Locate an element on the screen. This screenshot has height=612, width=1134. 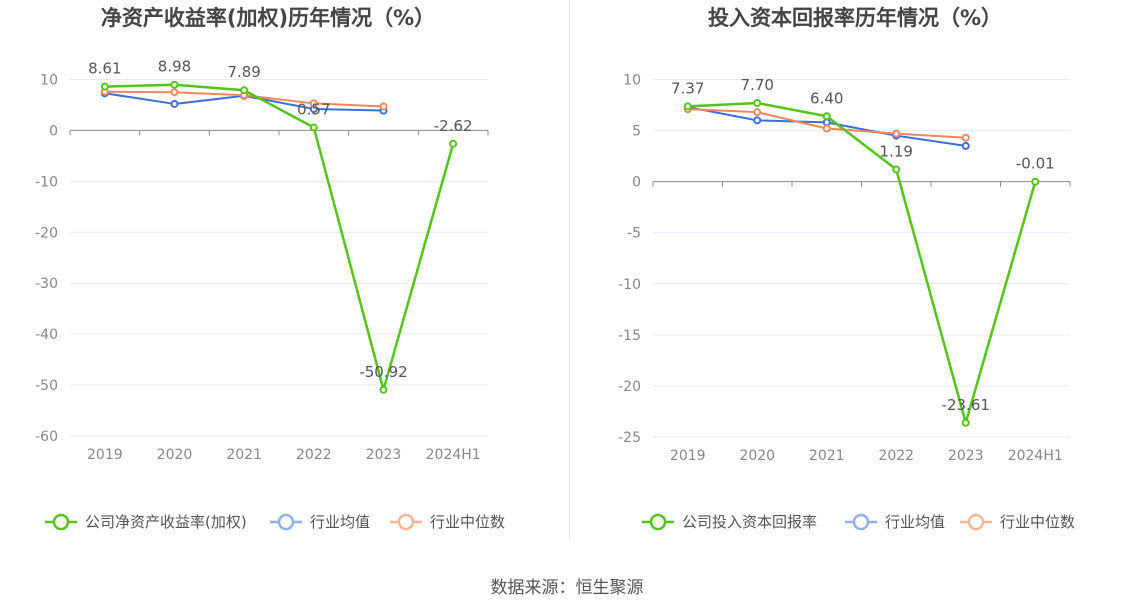
roe-data-label: -2.62 is located at coordinates (453, 126).